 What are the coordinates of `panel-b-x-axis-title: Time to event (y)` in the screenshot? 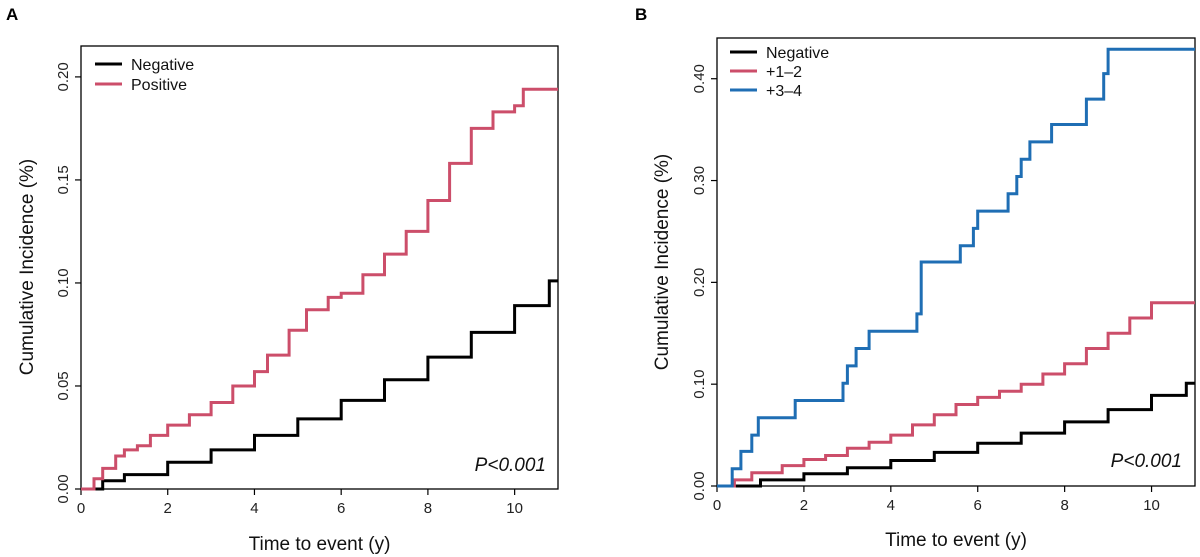 It's located at (956, 540).